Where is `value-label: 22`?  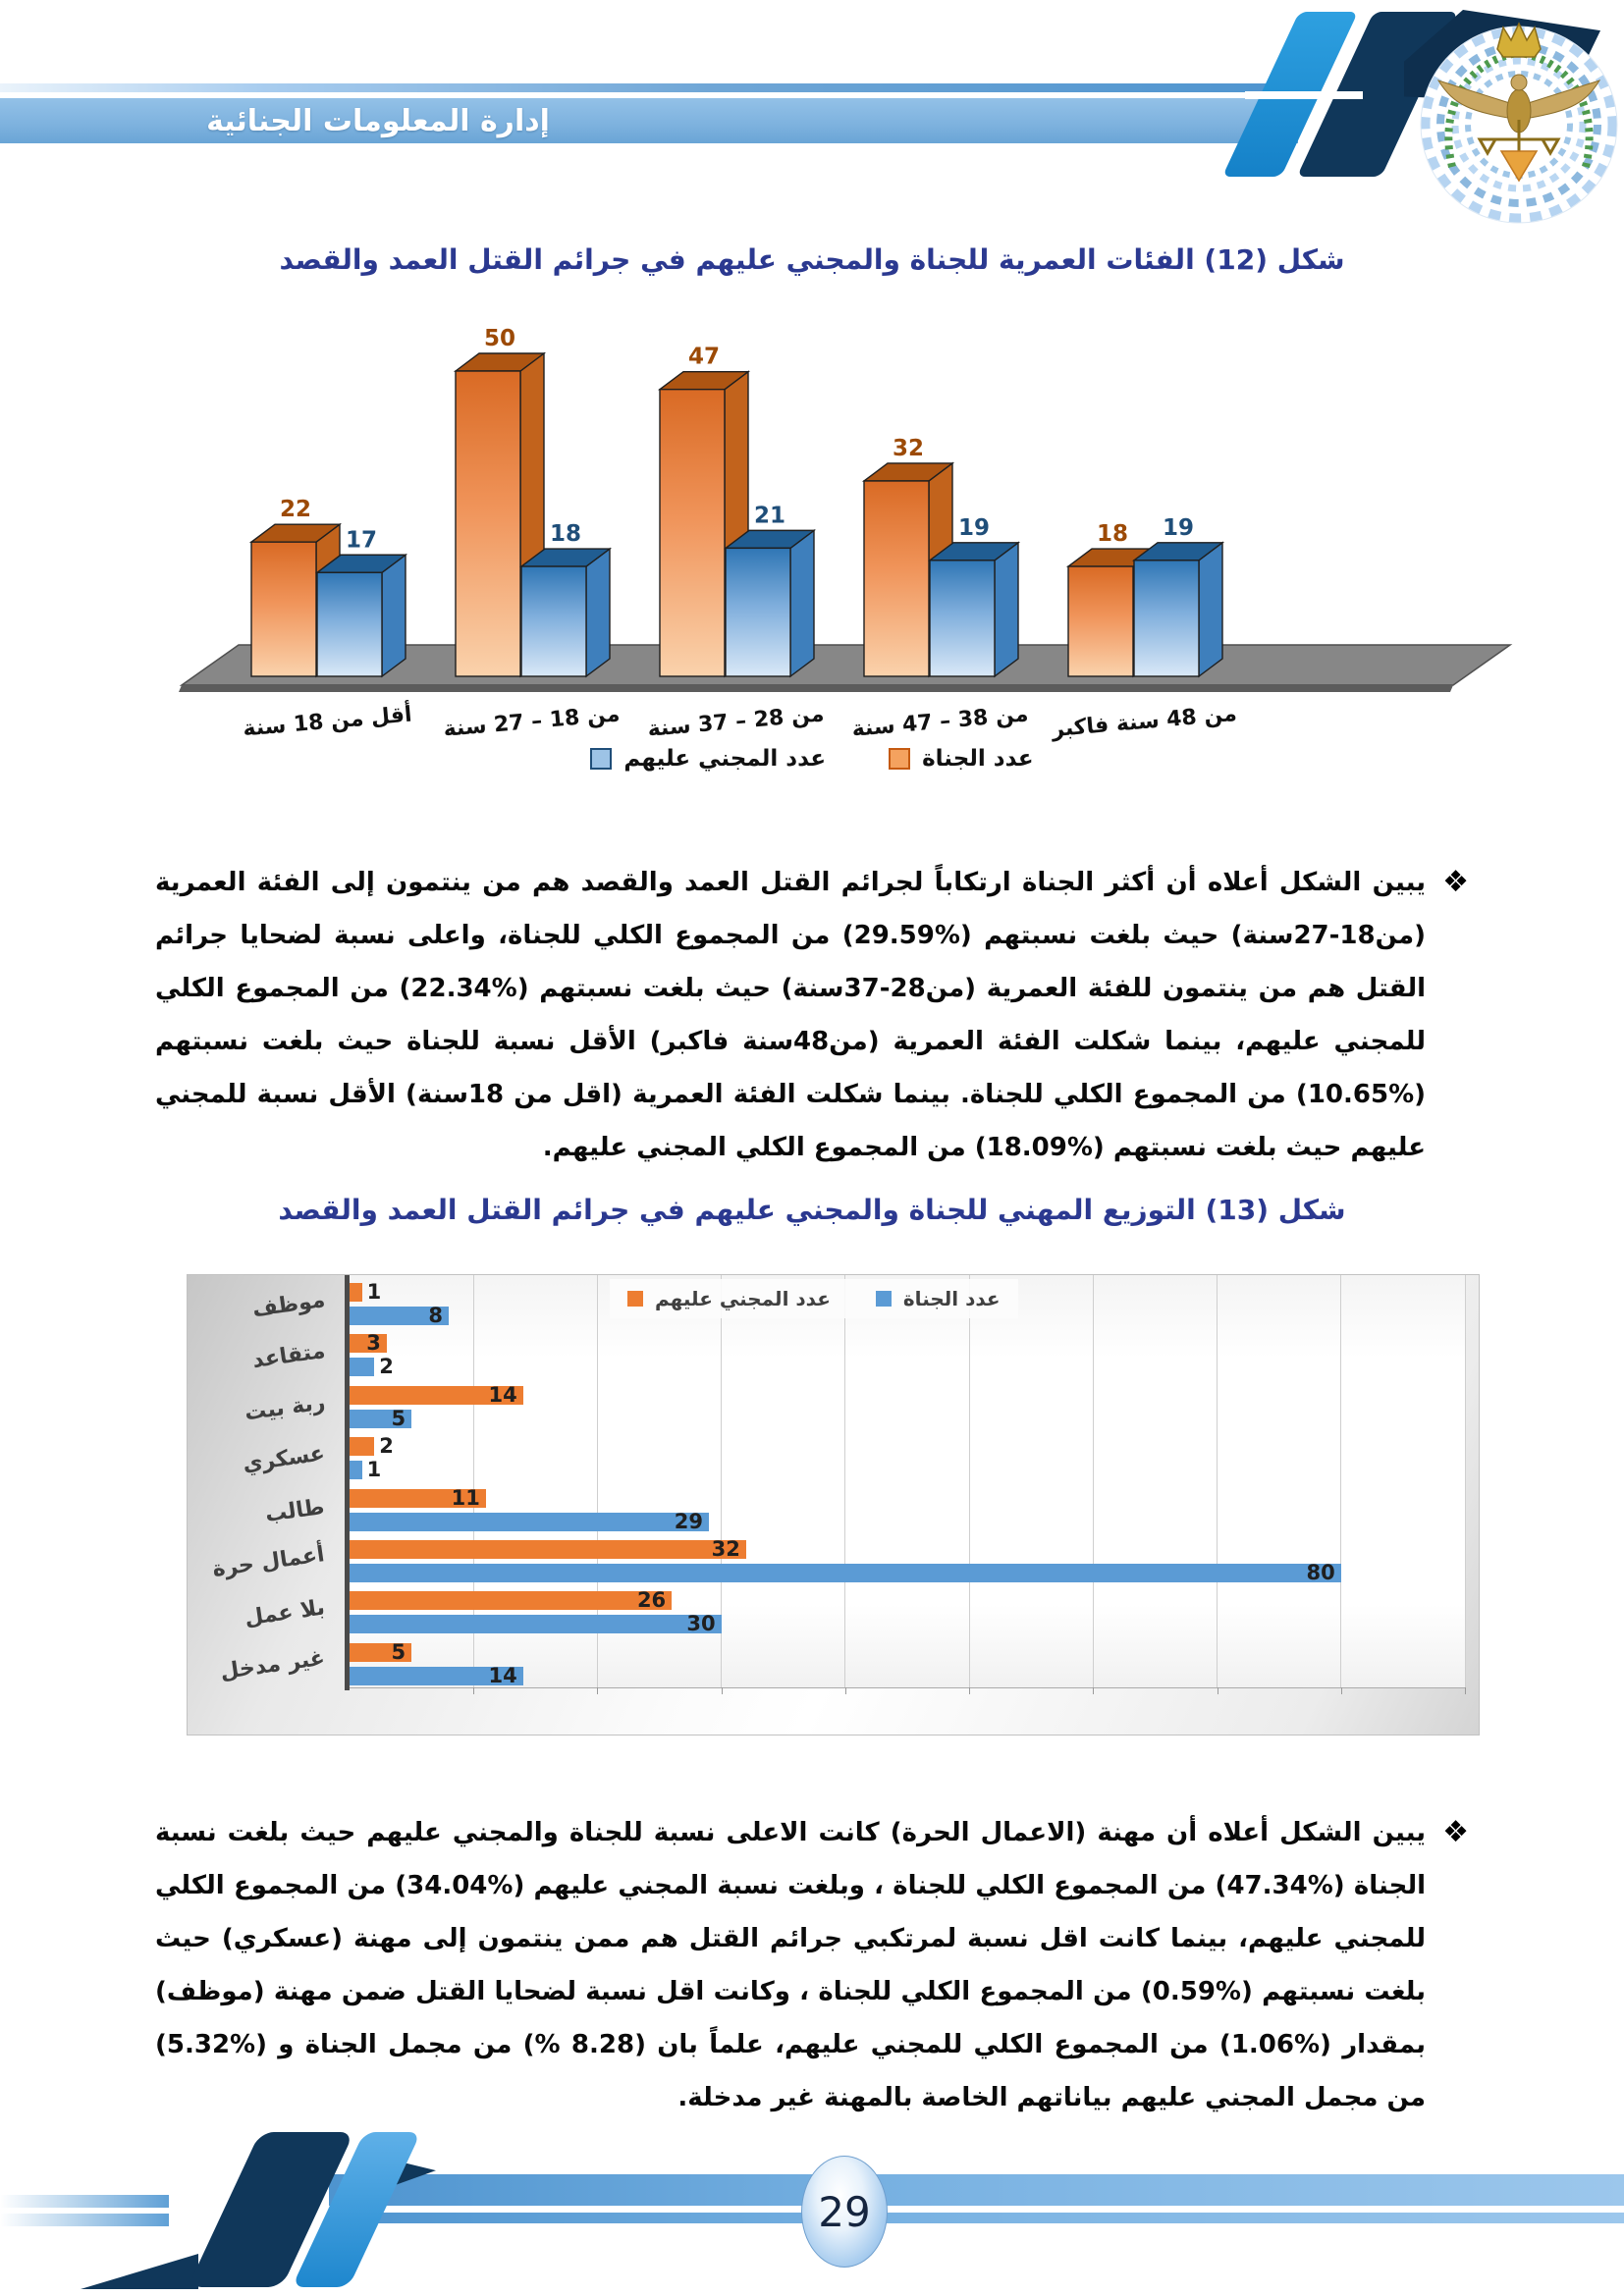 value-label: 22 is located at coordinates (295, 509).